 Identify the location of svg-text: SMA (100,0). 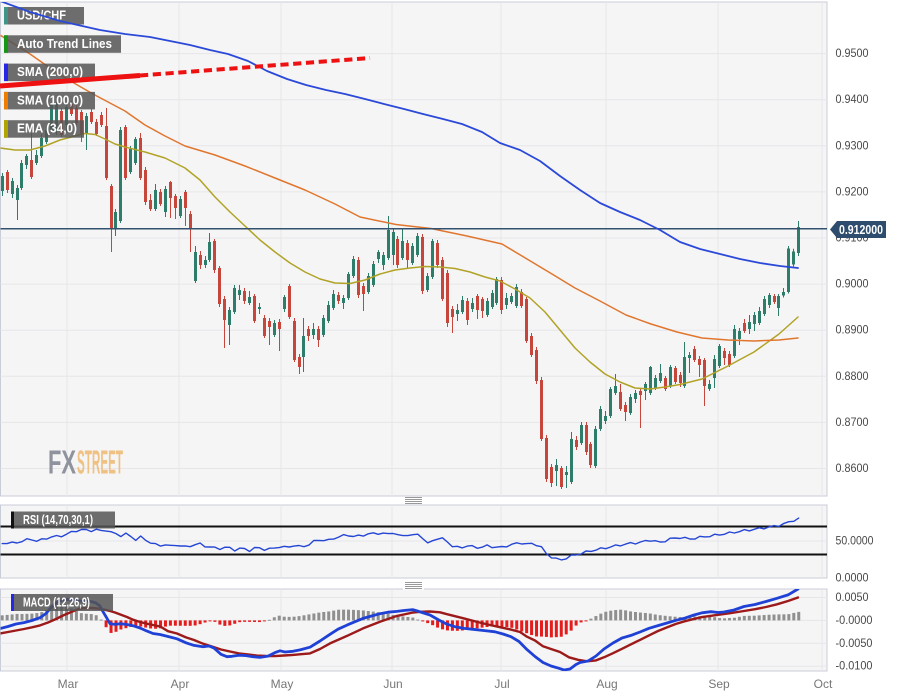
(50, 100).